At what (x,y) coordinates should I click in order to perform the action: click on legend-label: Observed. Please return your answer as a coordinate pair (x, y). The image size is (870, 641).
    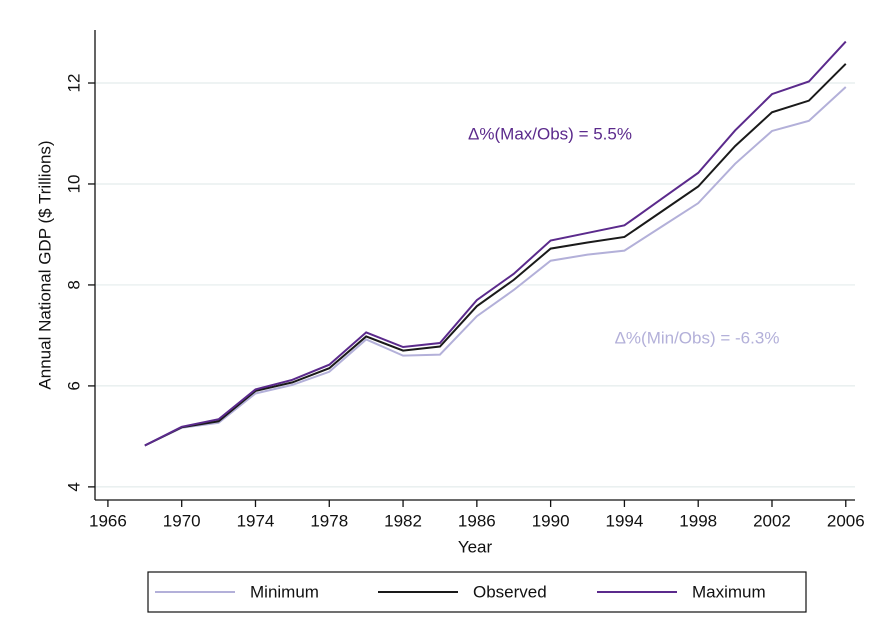
    Looking at the image, I should click on (510, 591).